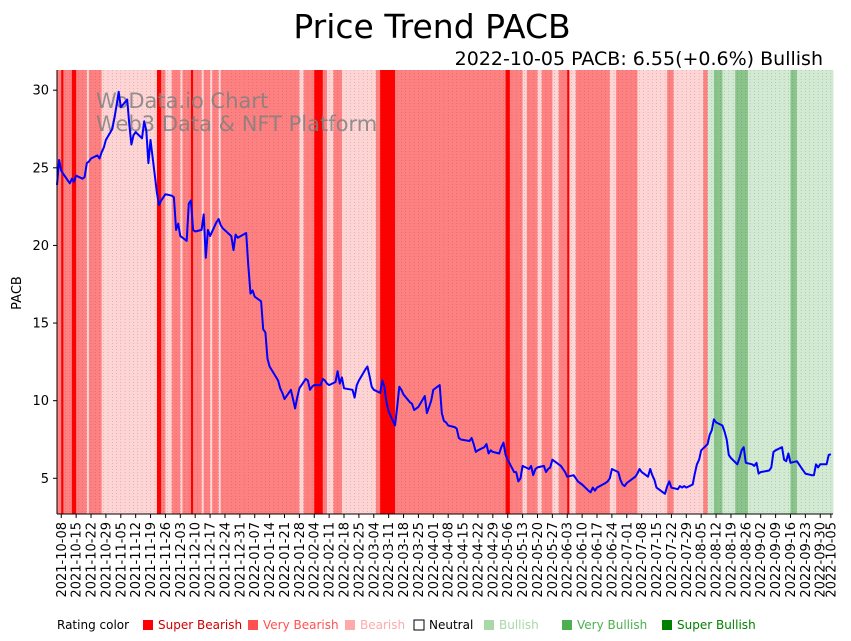  I want to click on x-tick-label: 2022-09-02, so click(761, 560).